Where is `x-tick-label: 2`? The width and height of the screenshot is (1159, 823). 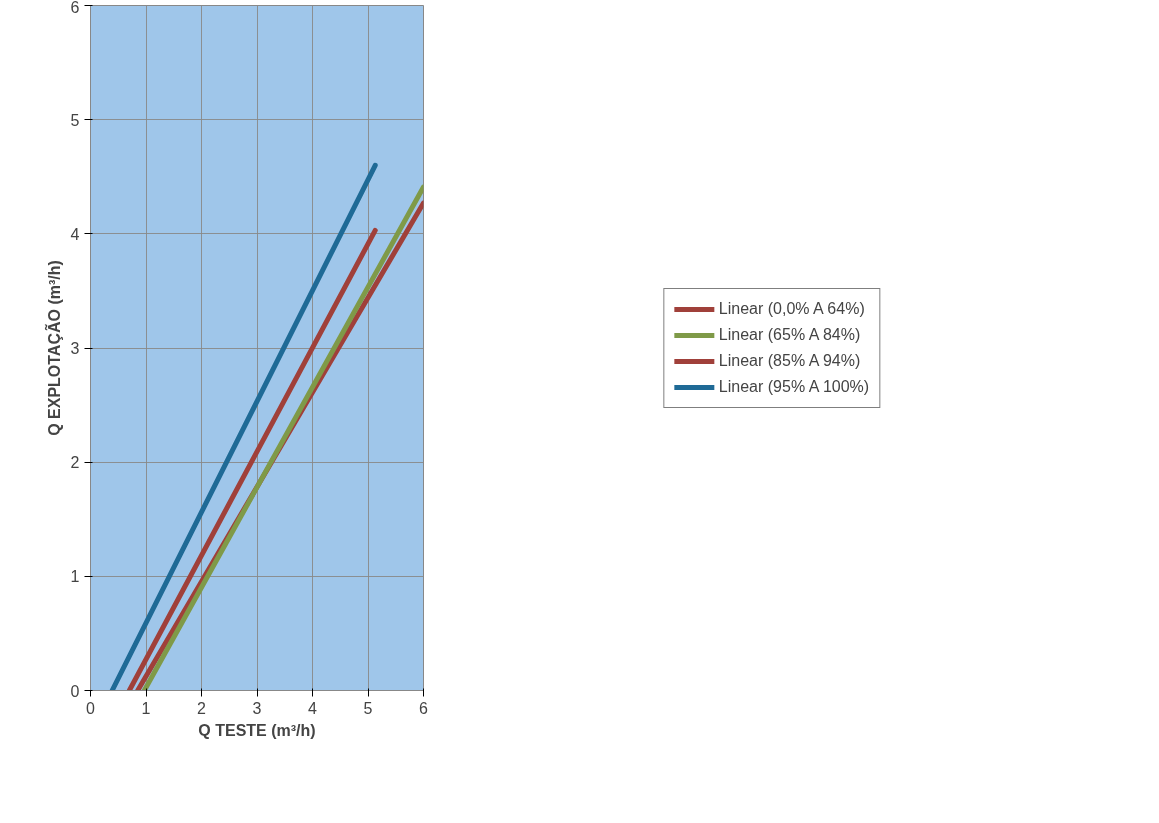 x-tick-label: 2 is located at coordinates (202, 708).